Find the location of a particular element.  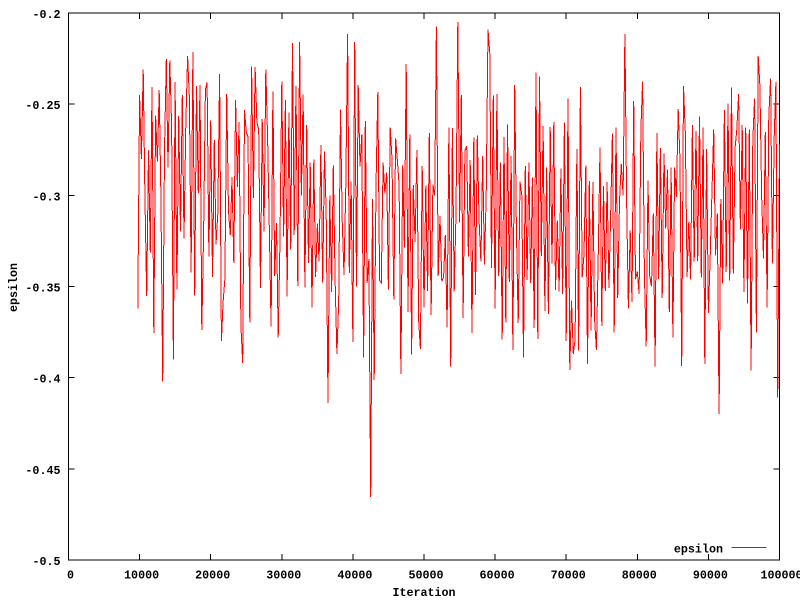

svg-text: -0.5 is located at coordinates (46, 562).